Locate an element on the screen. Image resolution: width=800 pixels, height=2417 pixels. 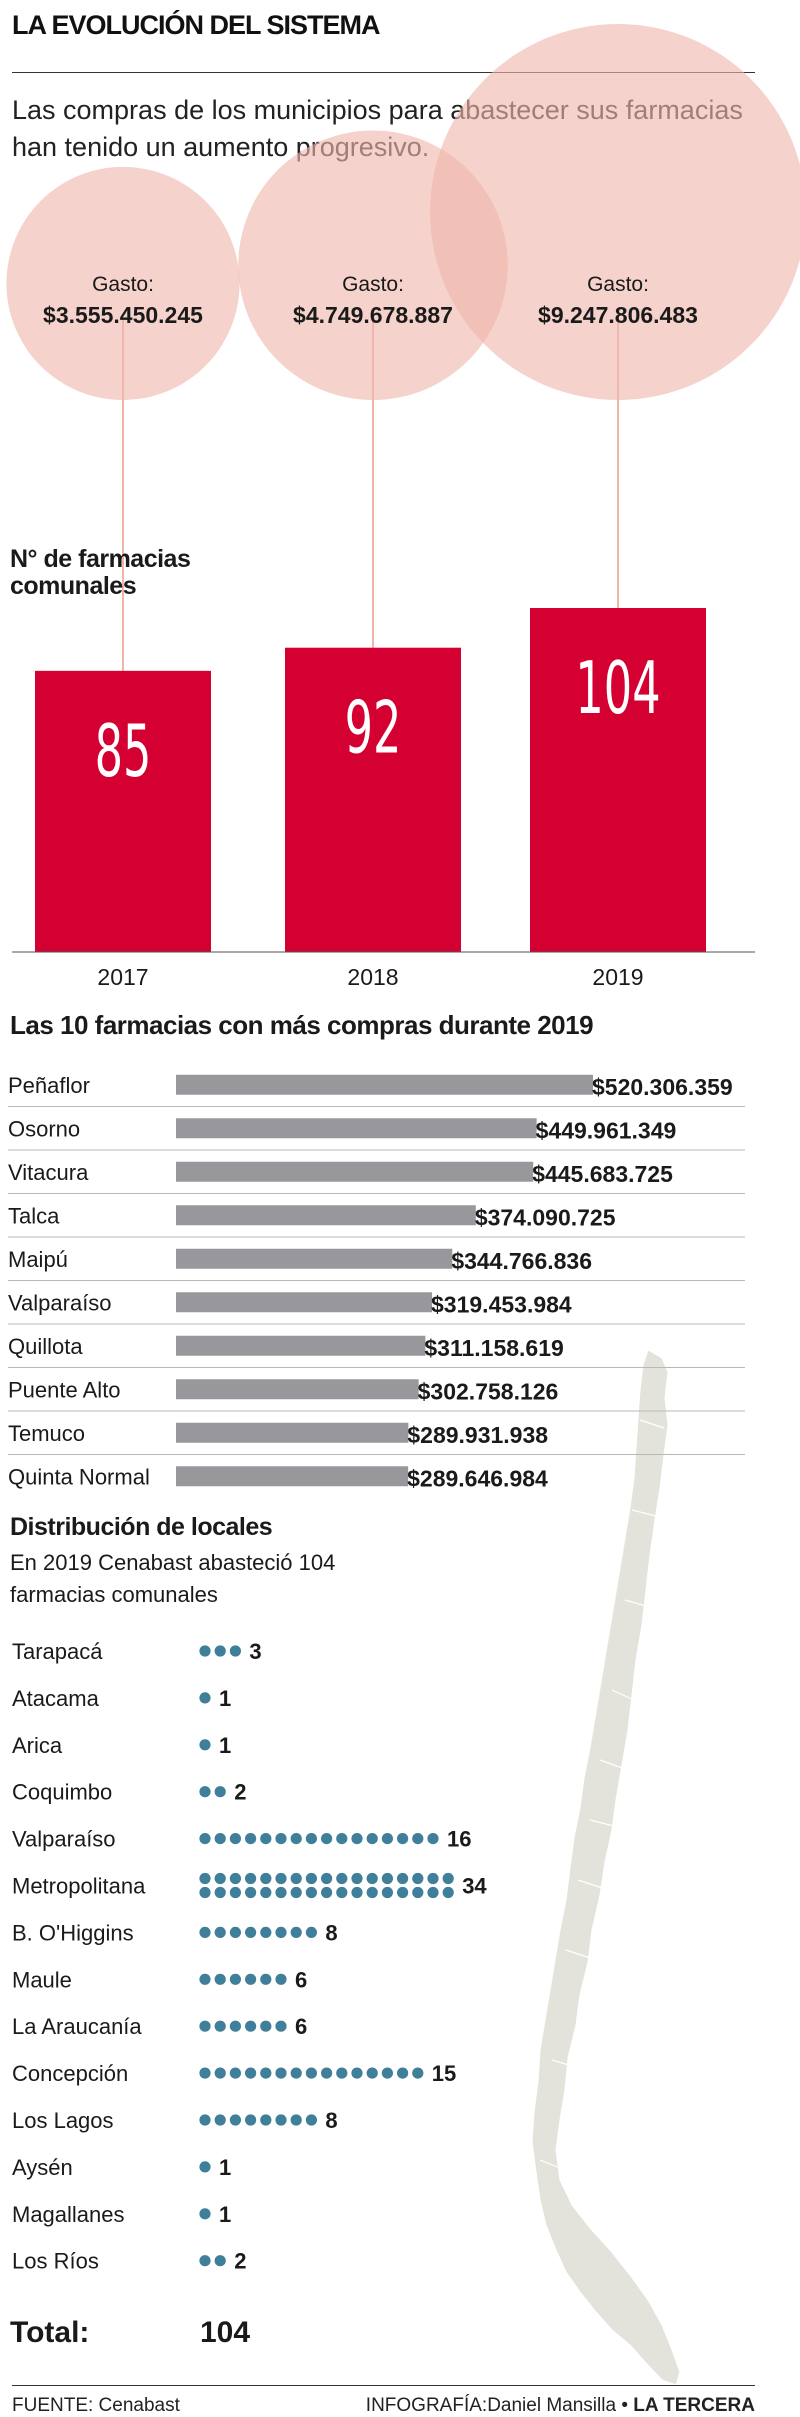
region-label-12: Magallanes is located at coordinates (68, 2214).